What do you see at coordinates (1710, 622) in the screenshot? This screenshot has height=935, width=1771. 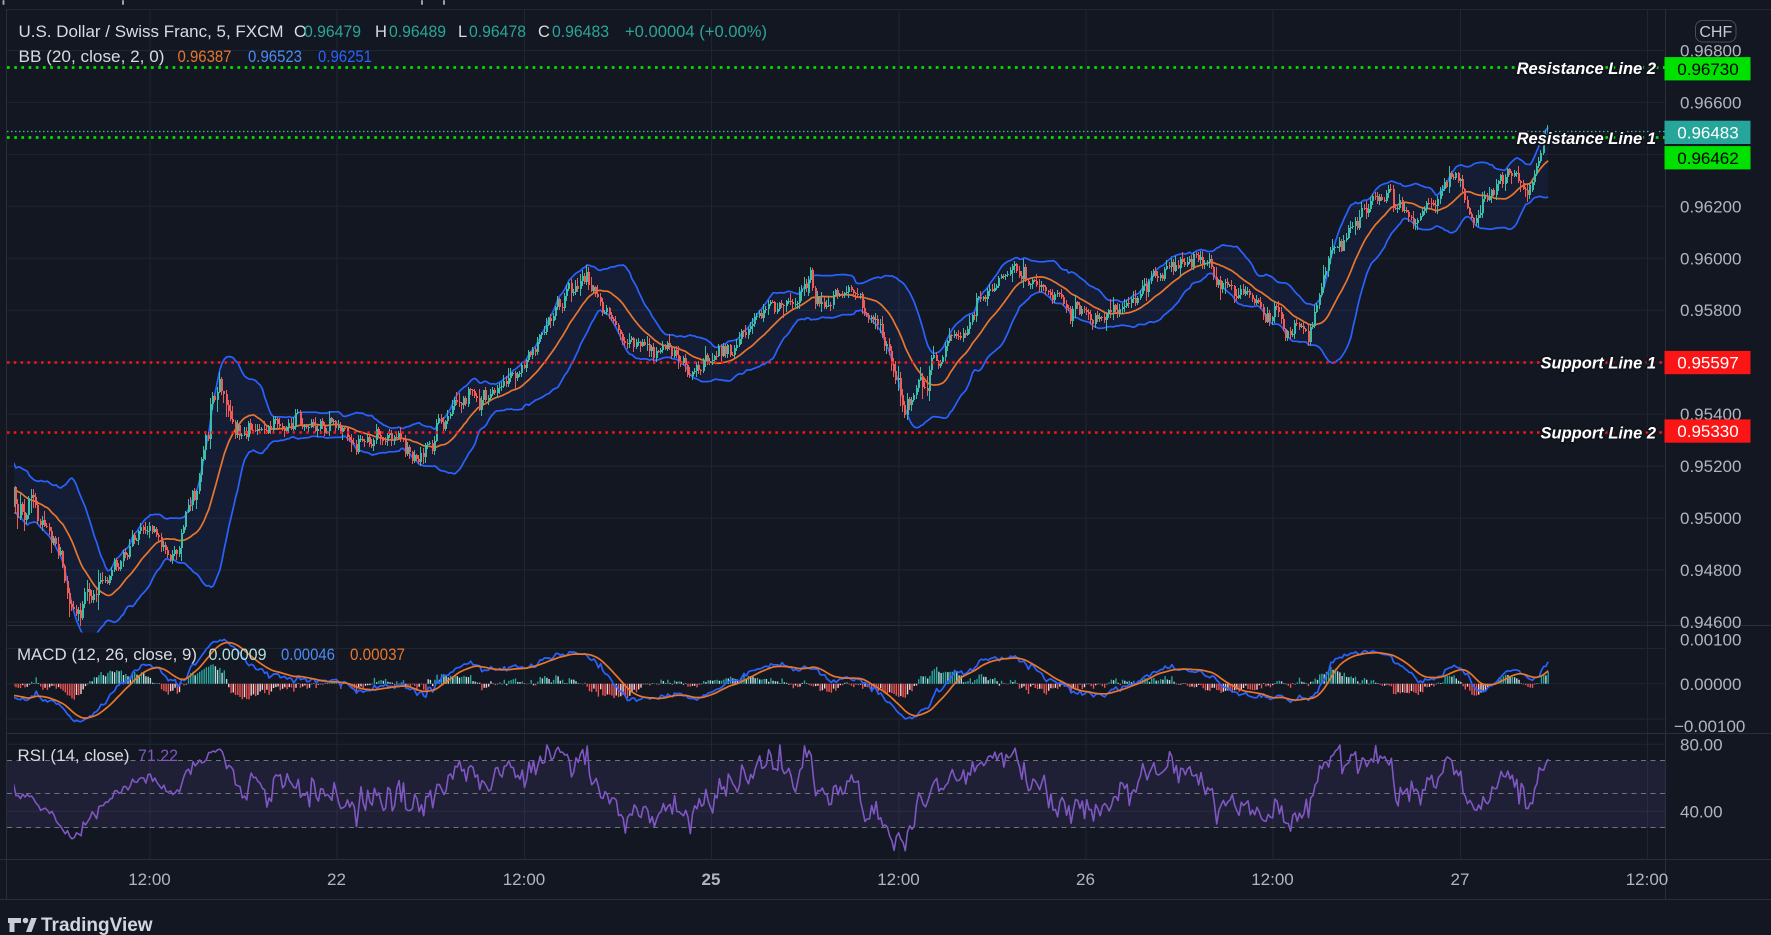 I see `svg-text: 0.94600` at bounding box center [1710, 622].